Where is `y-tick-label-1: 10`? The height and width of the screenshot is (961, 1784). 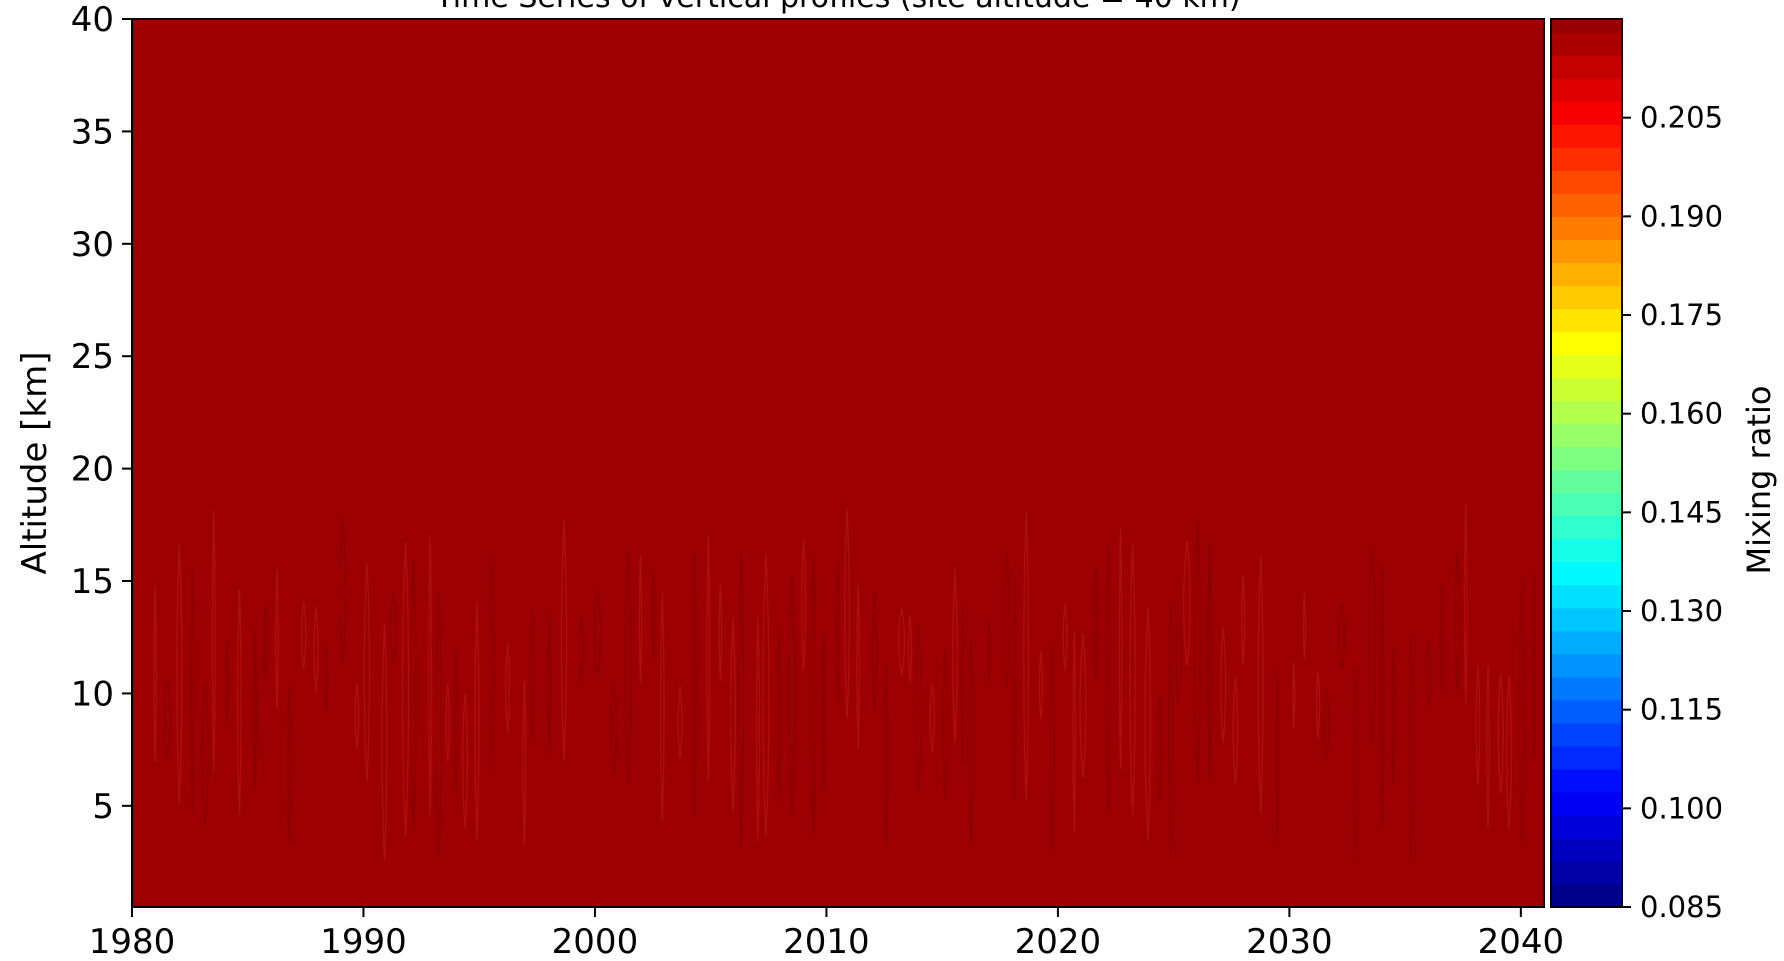 y-tick-label-1: 10 is located at coordinates (92, 694).